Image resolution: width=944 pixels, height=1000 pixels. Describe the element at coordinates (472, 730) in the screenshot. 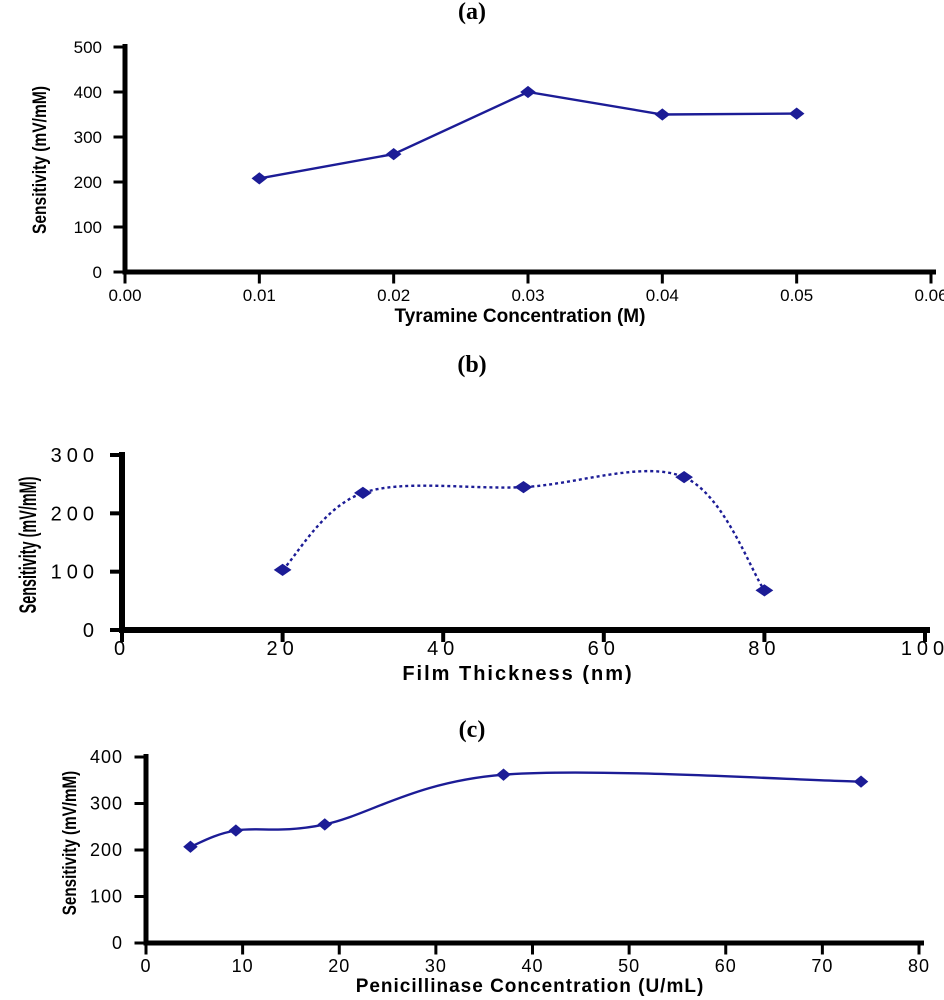

I see `panel-c-label: (c)` at that location.